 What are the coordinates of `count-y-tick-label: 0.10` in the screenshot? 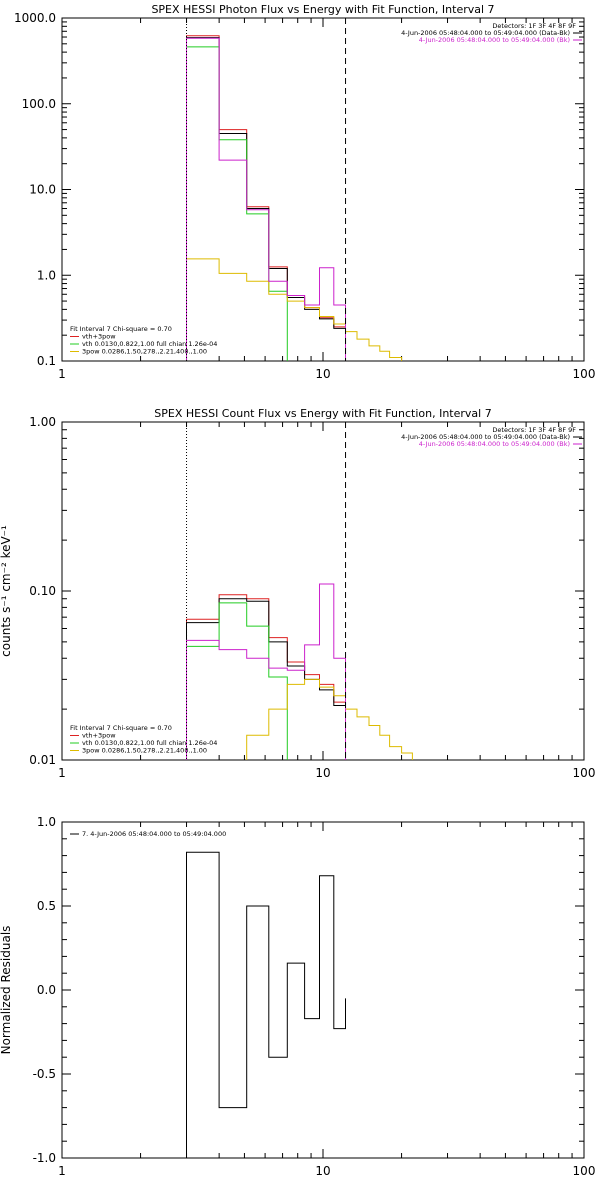 It's located at (42, 591).